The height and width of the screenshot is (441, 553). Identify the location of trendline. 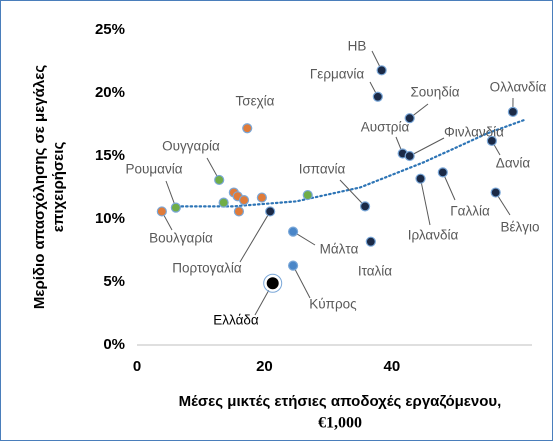
(353, 163).